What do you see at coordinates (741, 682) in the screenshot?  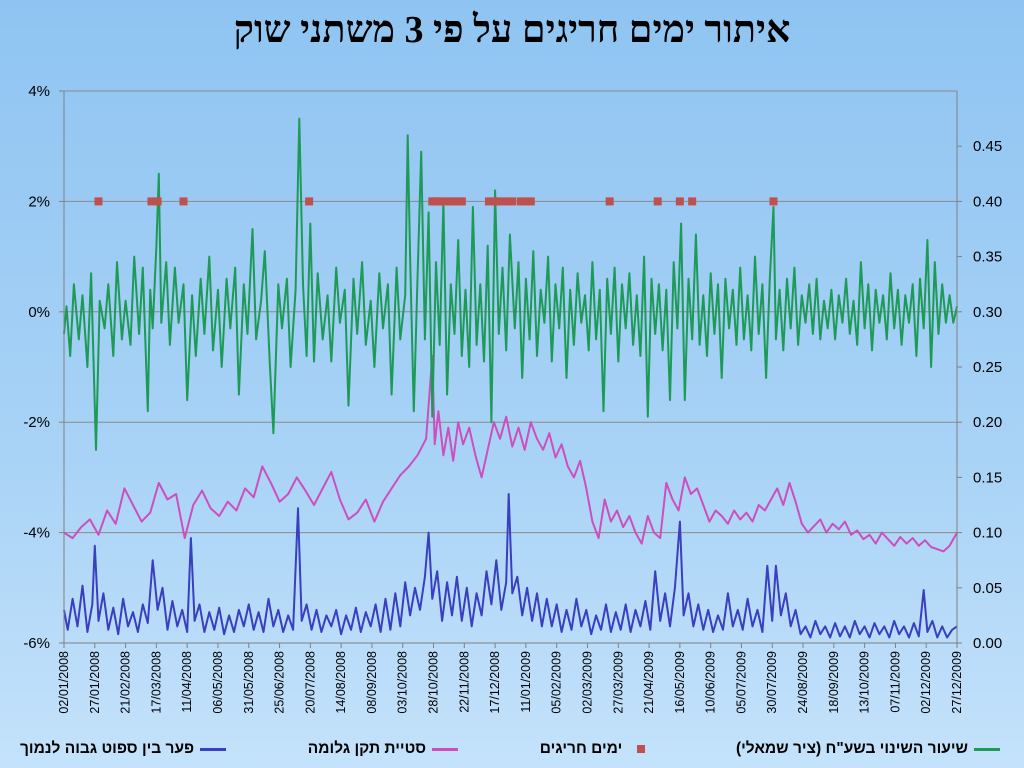 I see `x-tick-label: 05/07/2009` at bounding box center [741, 682].